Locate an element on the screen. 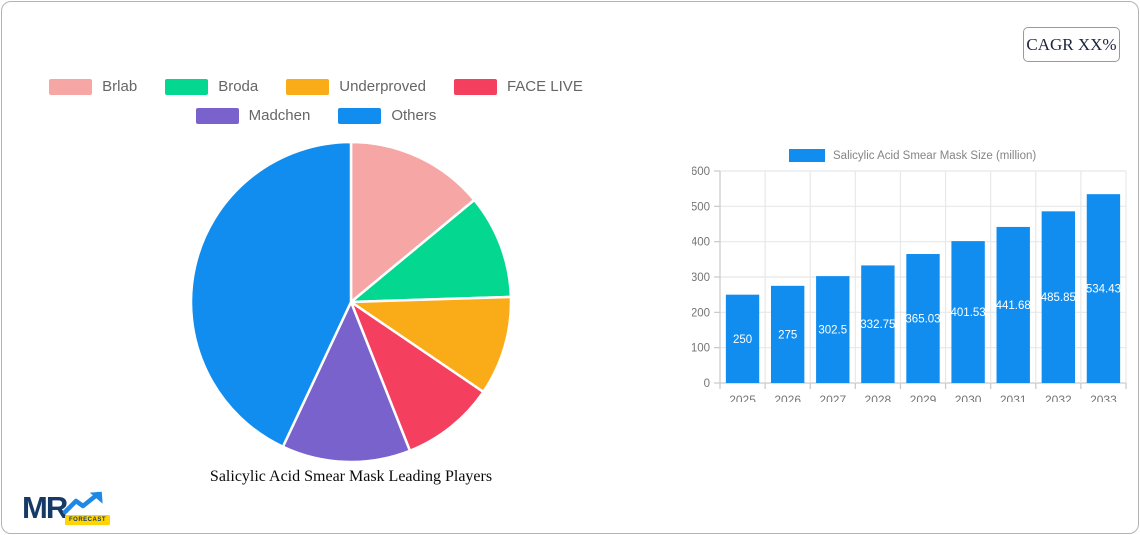 The width and height of the screenshot is (1140, 535). bar-value-label: 441.68 is located at coordinates (1013, 306).